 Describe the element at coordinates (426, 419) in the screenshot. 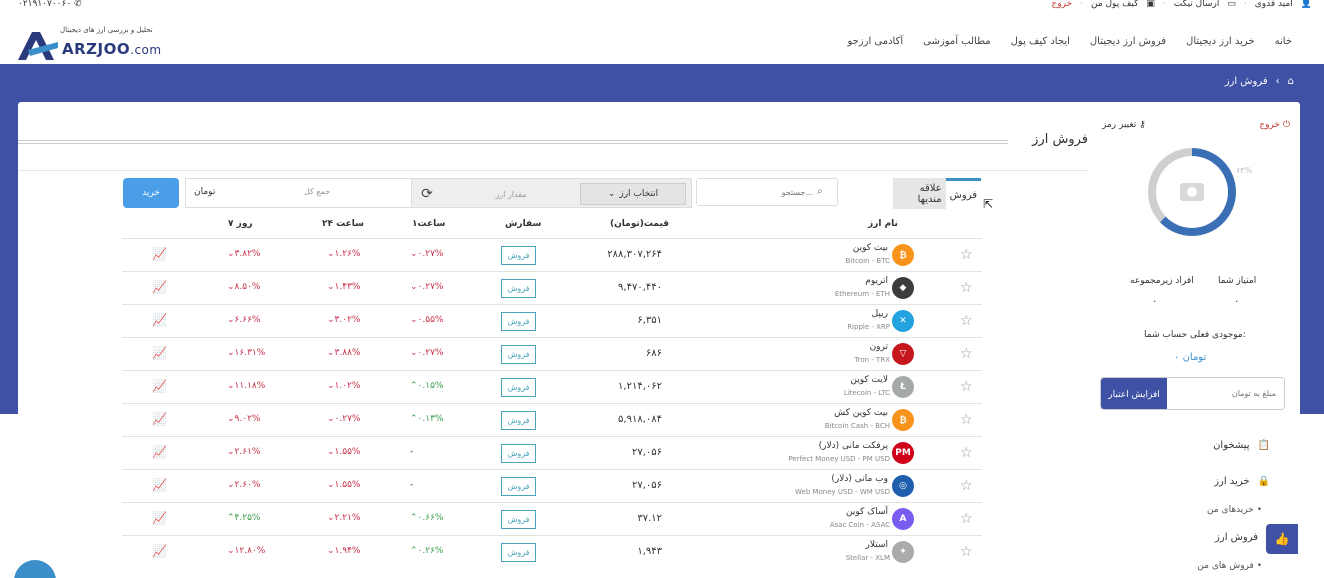

I see `change-1h: ⌃۰.۱۳%` at that location.